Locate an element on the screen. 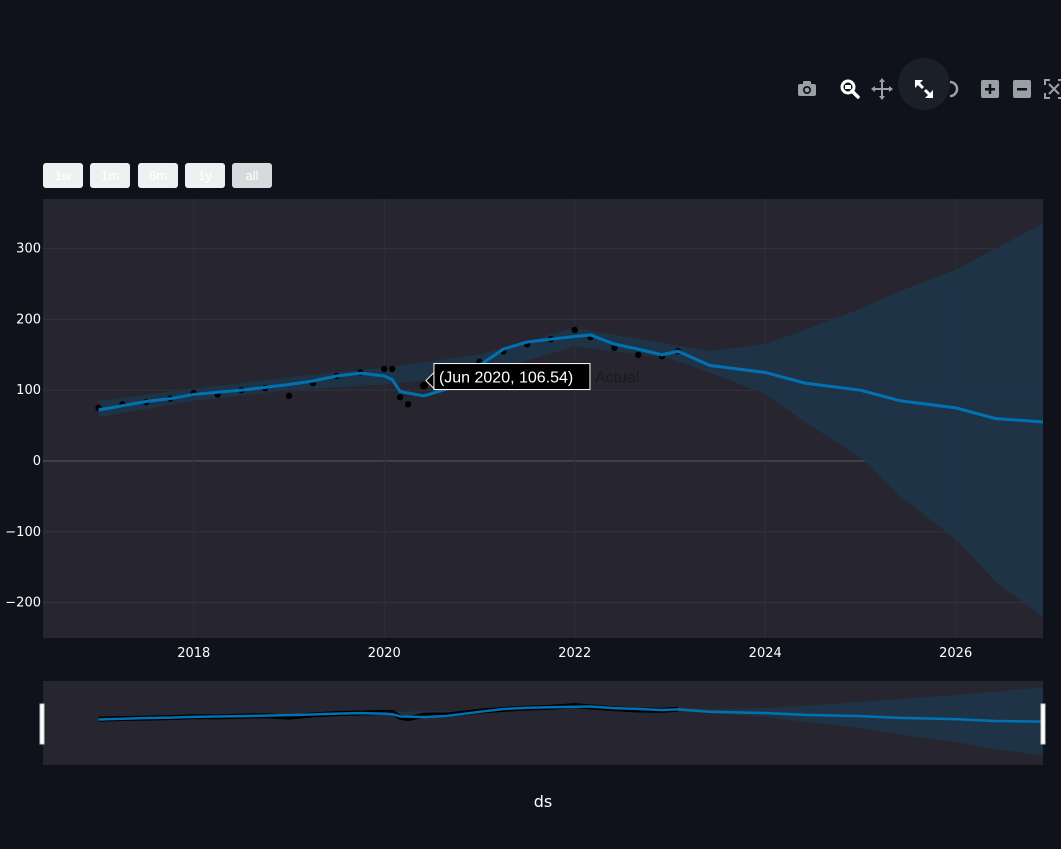 The image size is (1061, 849). range-button-6m: 6m is located at coordinates (158, 175).